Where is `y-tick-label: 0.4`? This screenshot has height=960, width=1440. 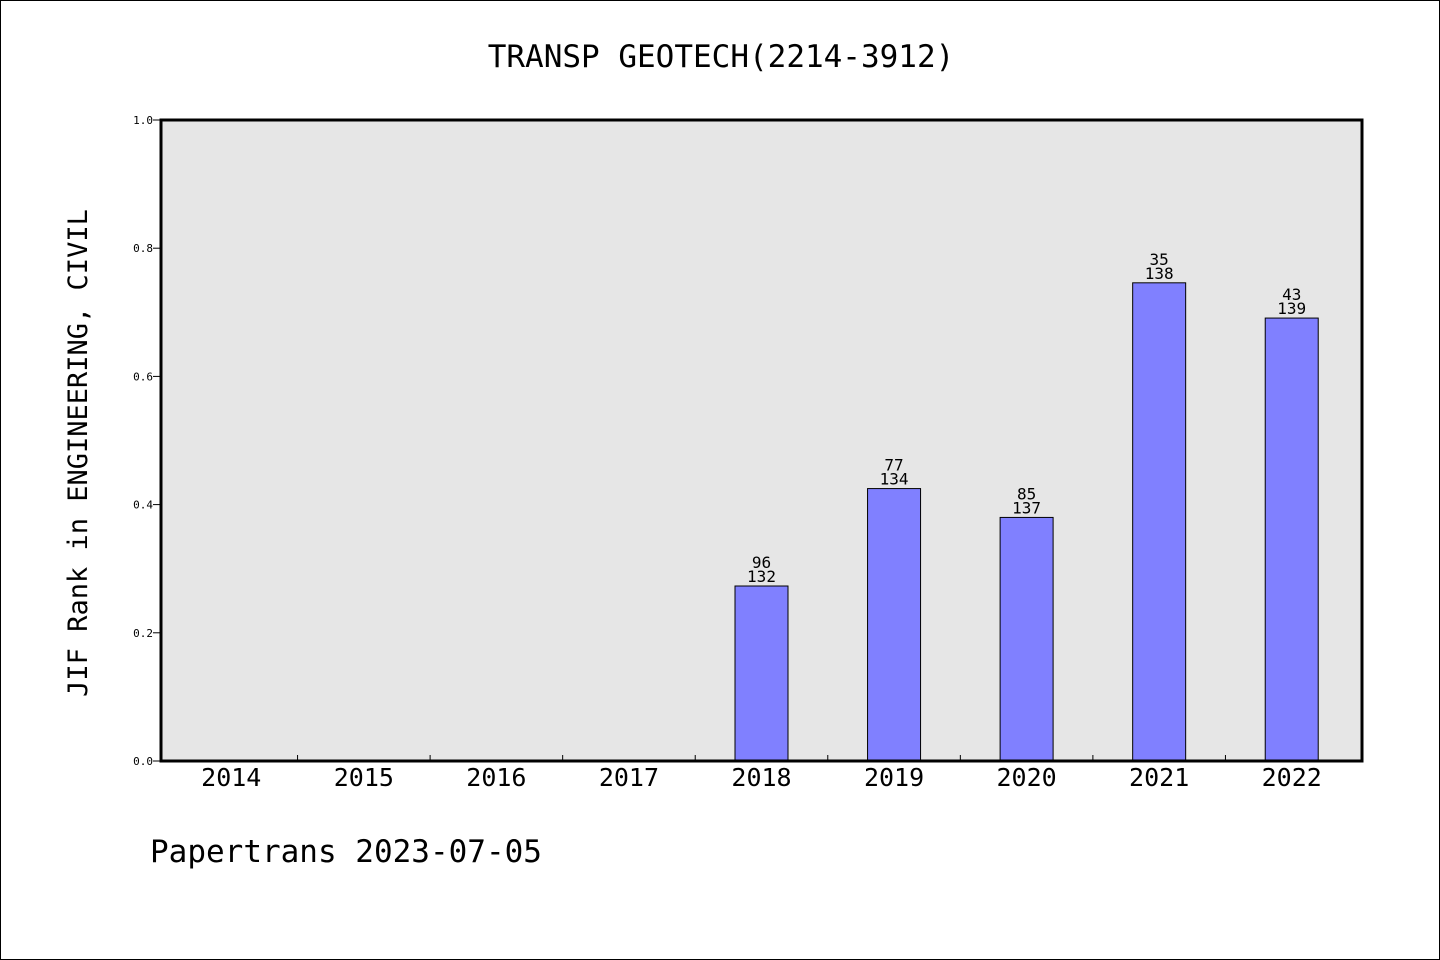 y-tick-label: 0.4 is located at coordinates (143, 505).